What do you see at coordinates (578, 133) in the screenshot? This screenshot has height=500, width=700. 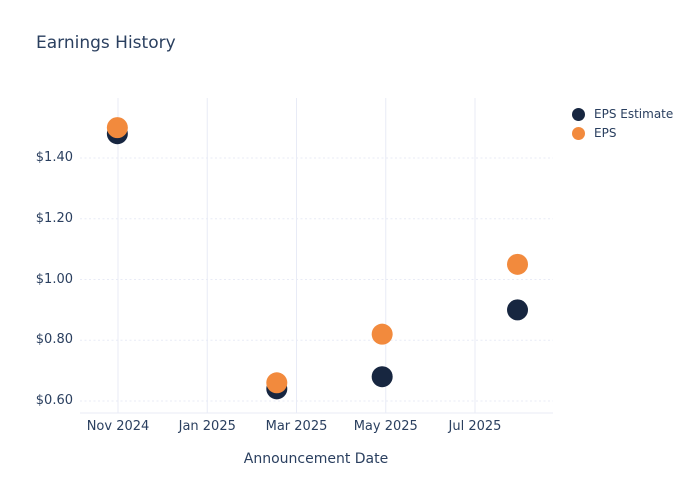 I see `eps-marker-icon` at bounding box center [578, 133].